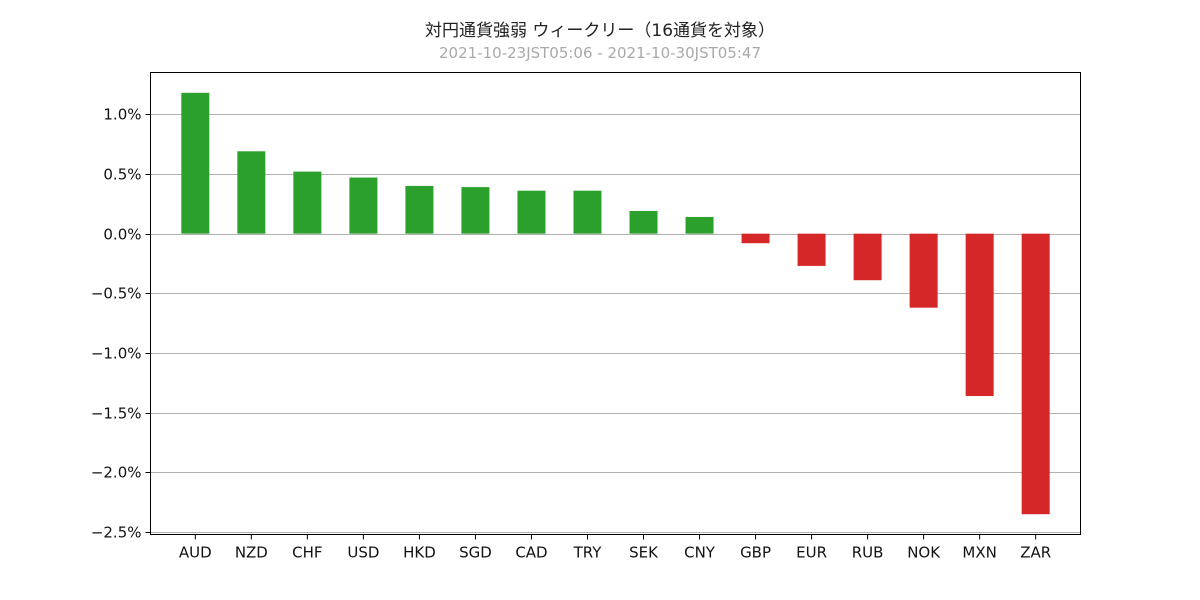 This screenshot has height=600, width=1200. What do you see at coordinates (923, 270) in the screenshot?
I see `bar-nok` at bounding box center [923, 270].